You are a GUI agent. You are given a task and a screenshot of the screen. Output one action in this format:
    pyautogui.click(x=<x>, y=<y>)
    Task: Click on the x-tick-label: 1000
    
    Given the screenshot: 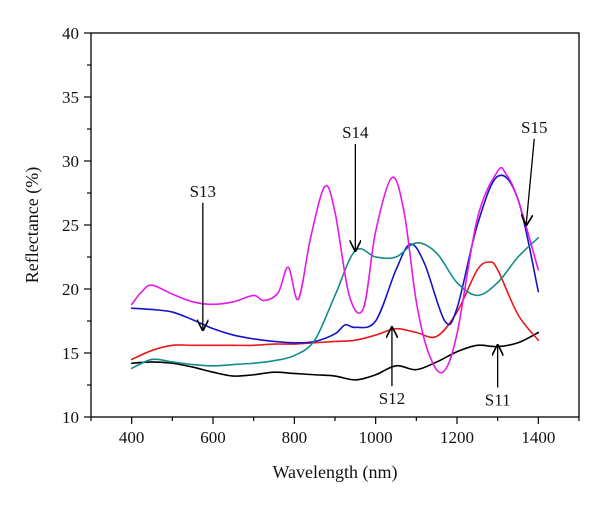 What is the action you would take?
    pyautogui.click(x=376, y=437)
    